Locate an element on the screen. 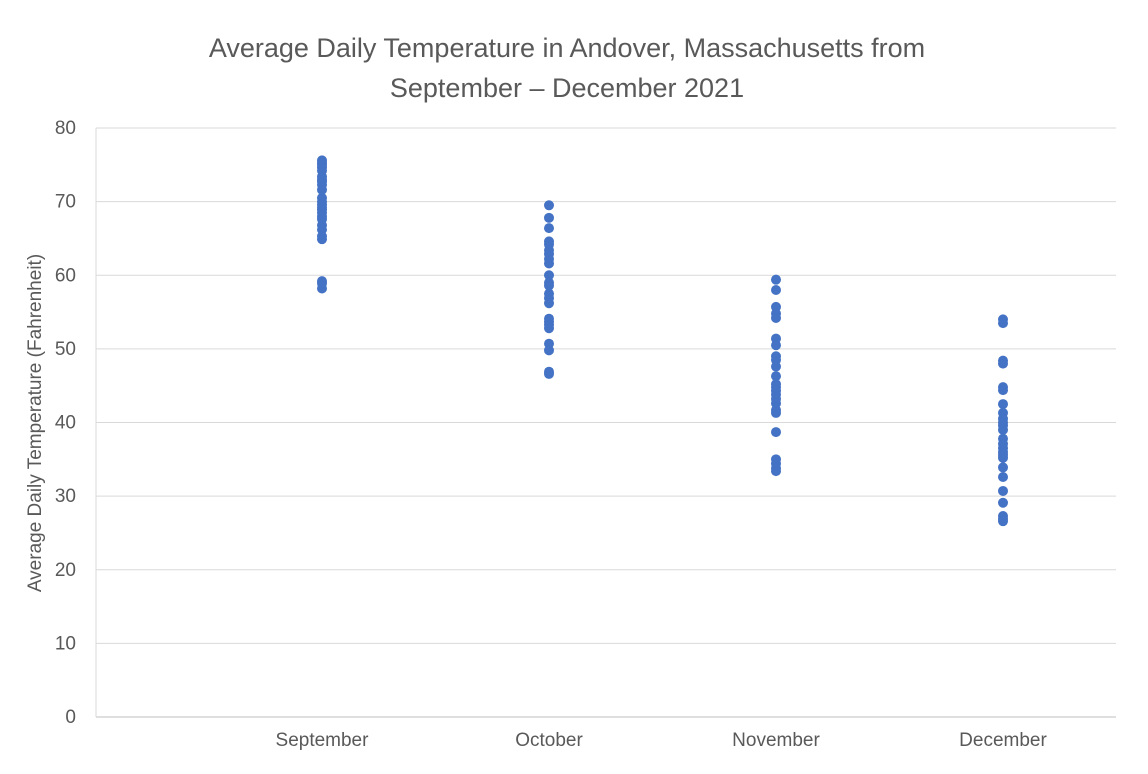  y-tick-label: 10 is located at coordinates (65, 643).